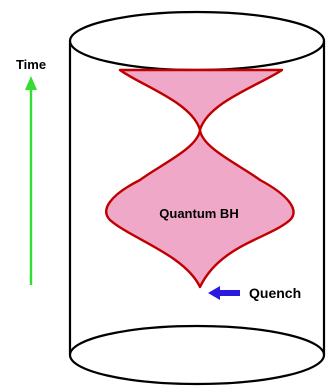 This screenshot has width=326, height=387. Describe the element at coordinates (197, 355) in the screenshot. I see `cylinder-bottom-ellipse` at that location.